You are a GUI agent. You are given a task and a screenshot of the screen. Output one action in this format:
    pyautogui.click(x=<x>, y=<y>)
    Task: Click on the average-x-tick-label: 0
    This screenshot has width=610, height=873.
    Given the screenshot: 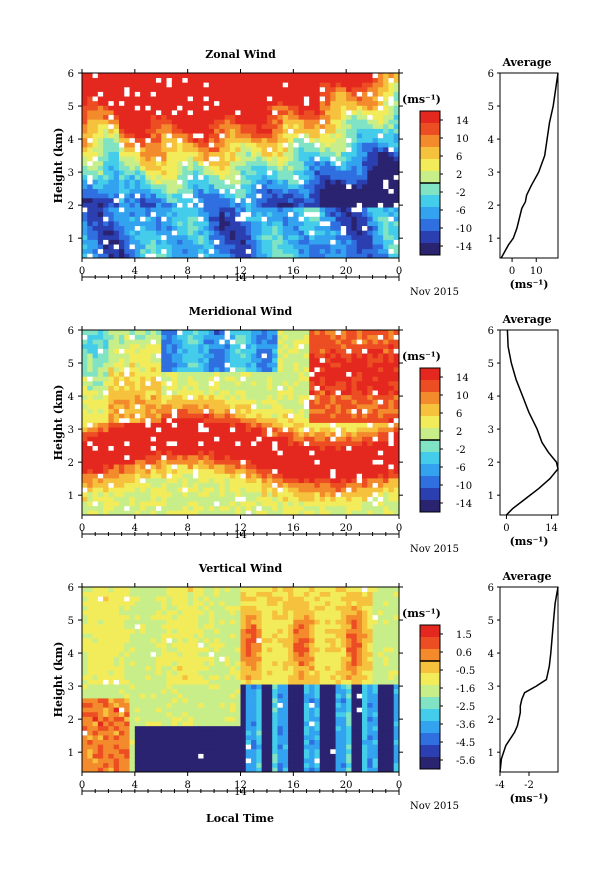 What is the action you would take?
    pyautogui.click(x=512, y=271)
    